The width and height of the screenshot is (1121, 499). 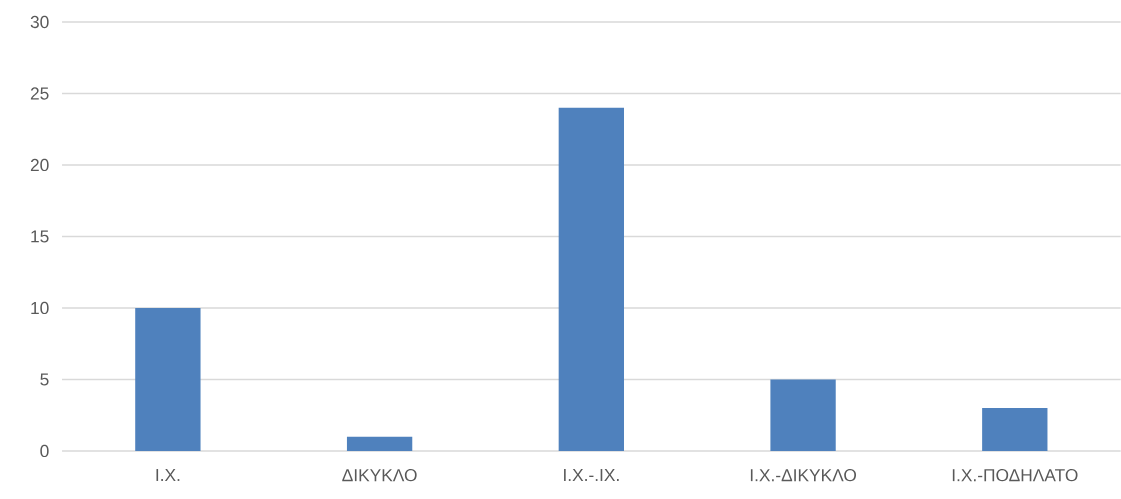 What do you see at coordinates (39, 22) in the screenshot?
I see `y-tick-label: 30` at bounding box center [39, 22].